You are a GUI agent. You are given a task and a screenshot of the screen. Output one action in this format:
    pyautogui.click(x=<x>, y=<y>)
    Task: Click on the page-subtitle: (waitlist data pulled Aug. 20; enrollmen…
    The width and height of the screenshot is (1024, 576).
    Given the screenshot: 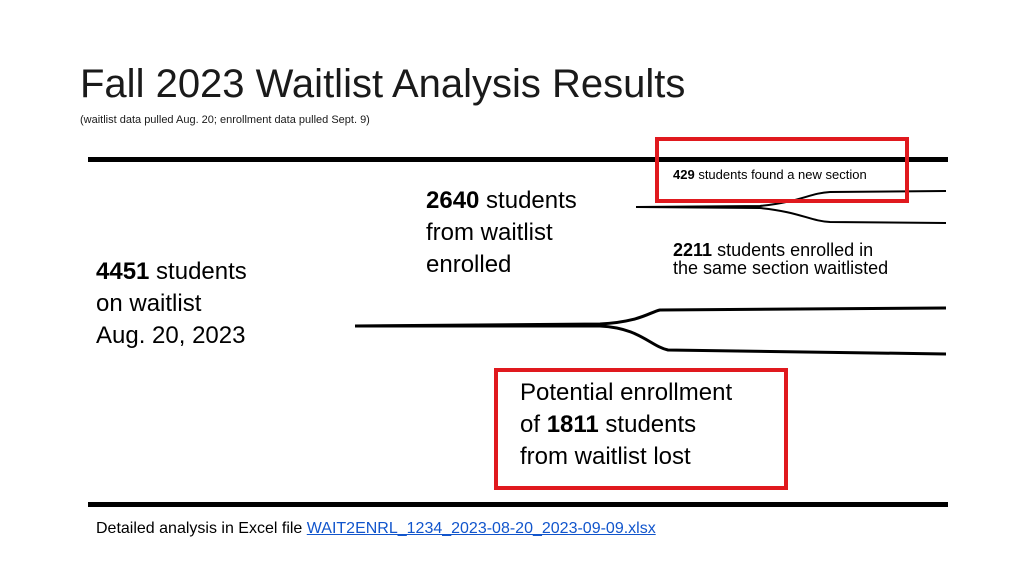 What is the action you would take?
    pyautogui.click(x=225, y=120)
    